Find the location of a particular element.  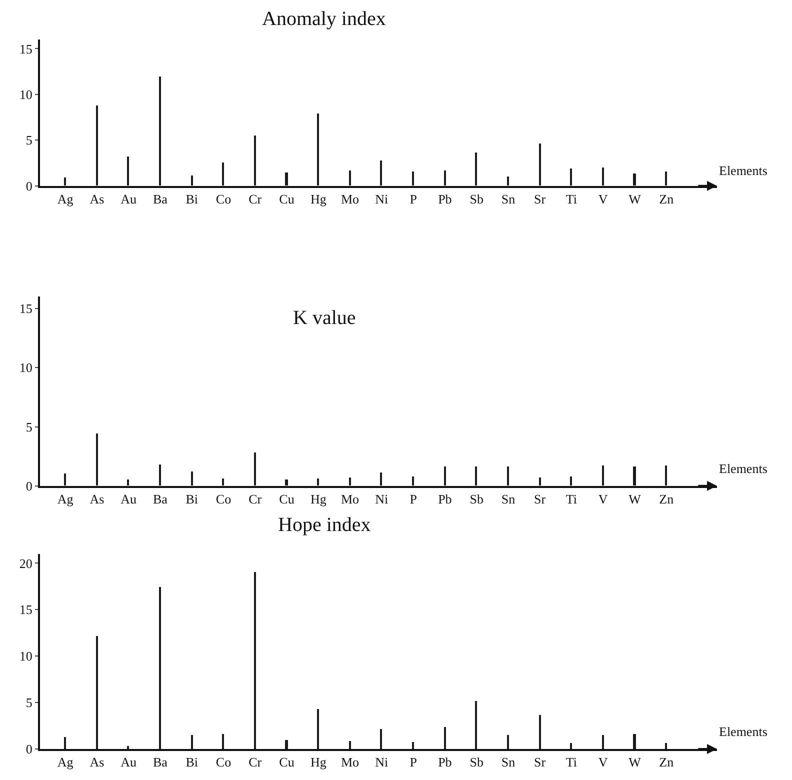

chart-title: Hope index is located at coordinates (324, 525).